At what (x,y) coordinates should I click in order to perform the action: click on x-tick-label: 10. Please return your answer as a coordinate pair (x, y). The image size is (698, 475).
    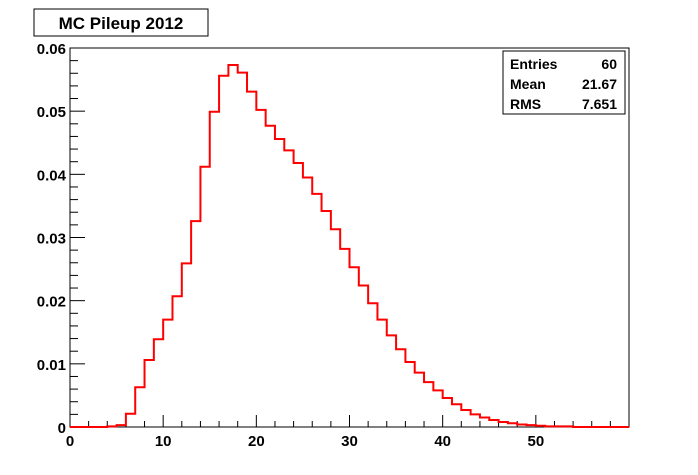
    Looking at the image, I should click on (163, 441).